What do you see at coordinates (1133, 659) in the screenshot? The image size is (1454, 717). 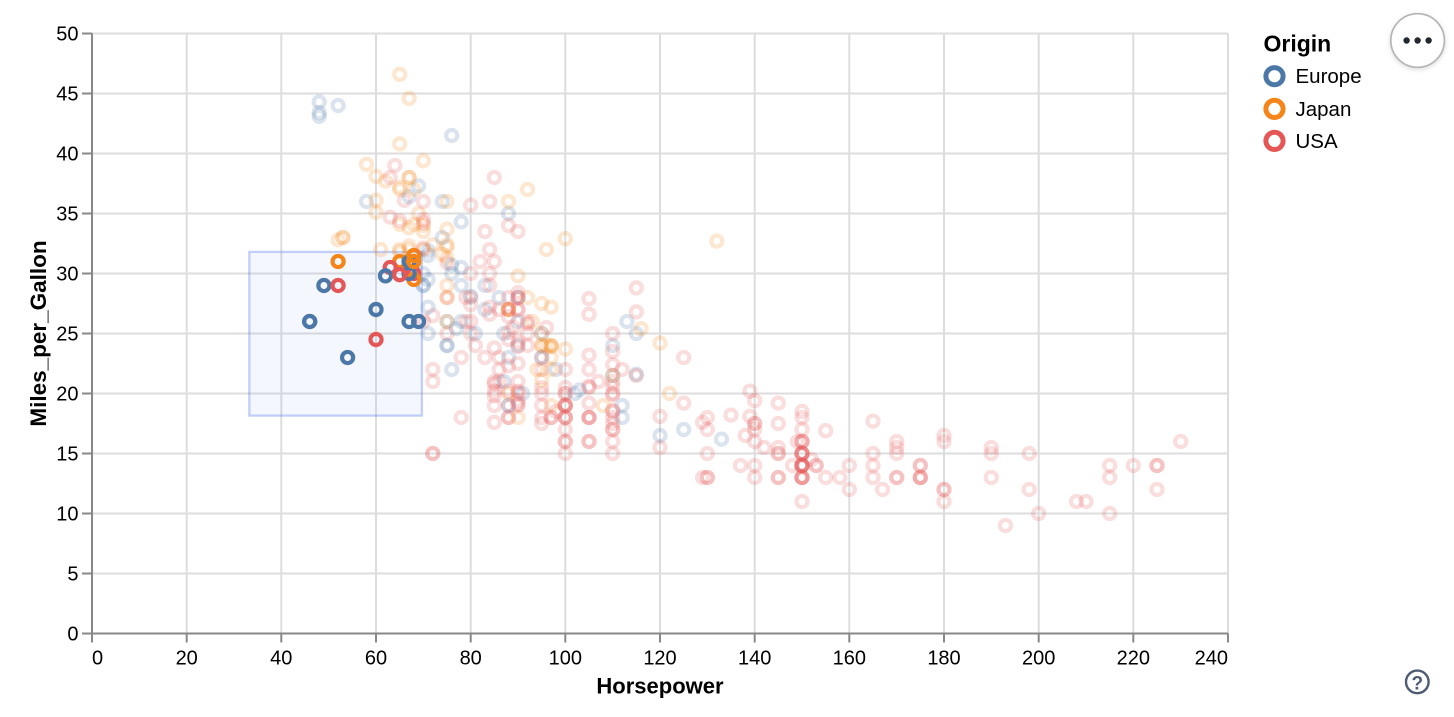 I see `svg-text: 220` at bounding box center [1133, 659].